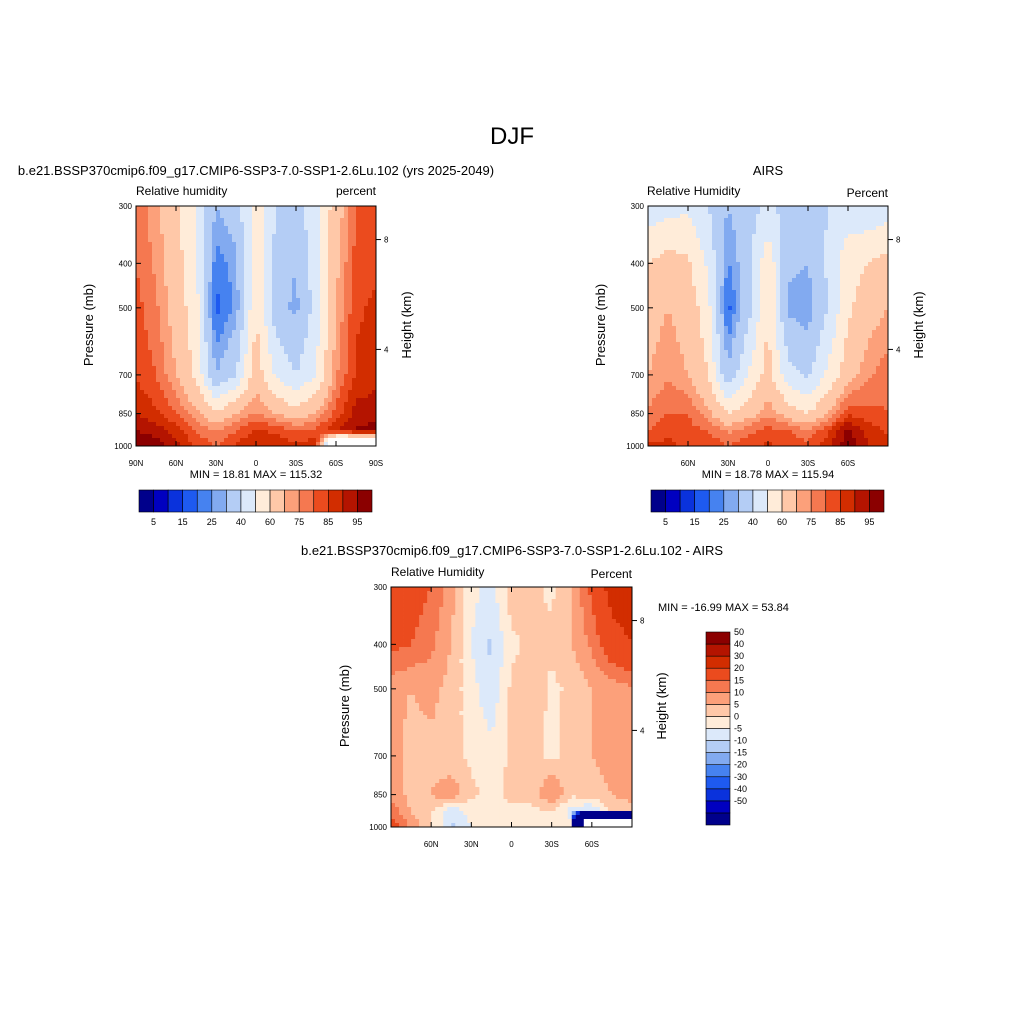 This screenshot has width=1024, height=1024. What do you see at coordinates (376, 463) in the screenshot?
I see `x-tick-label: 90S` at bounding box center [376, 463].